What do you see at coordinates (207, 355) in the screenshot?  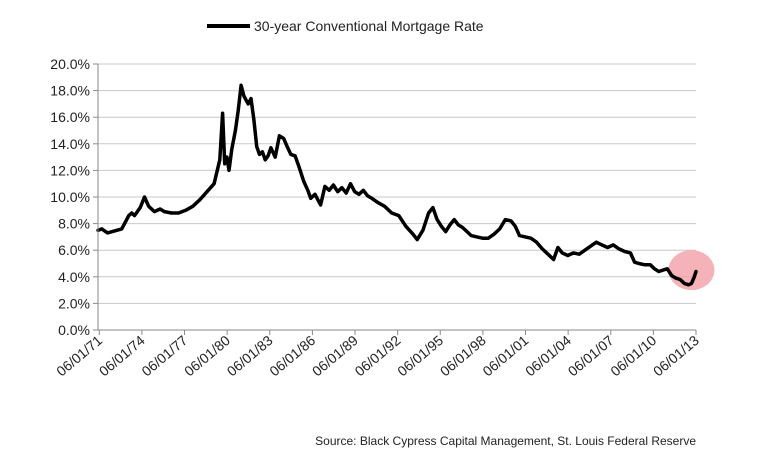 I see `x-tick-label: 06/01/80` at bounding box center [207, 355].